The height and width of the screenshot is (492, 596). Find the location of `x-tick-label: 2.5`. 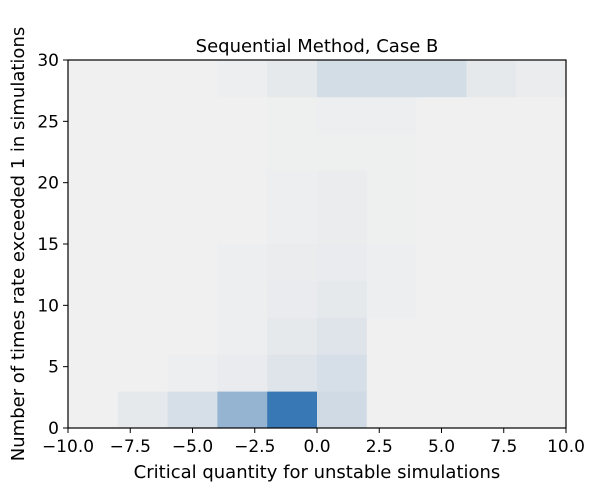

x-tick-label: 2.5 is located at coordinates (379, 447).